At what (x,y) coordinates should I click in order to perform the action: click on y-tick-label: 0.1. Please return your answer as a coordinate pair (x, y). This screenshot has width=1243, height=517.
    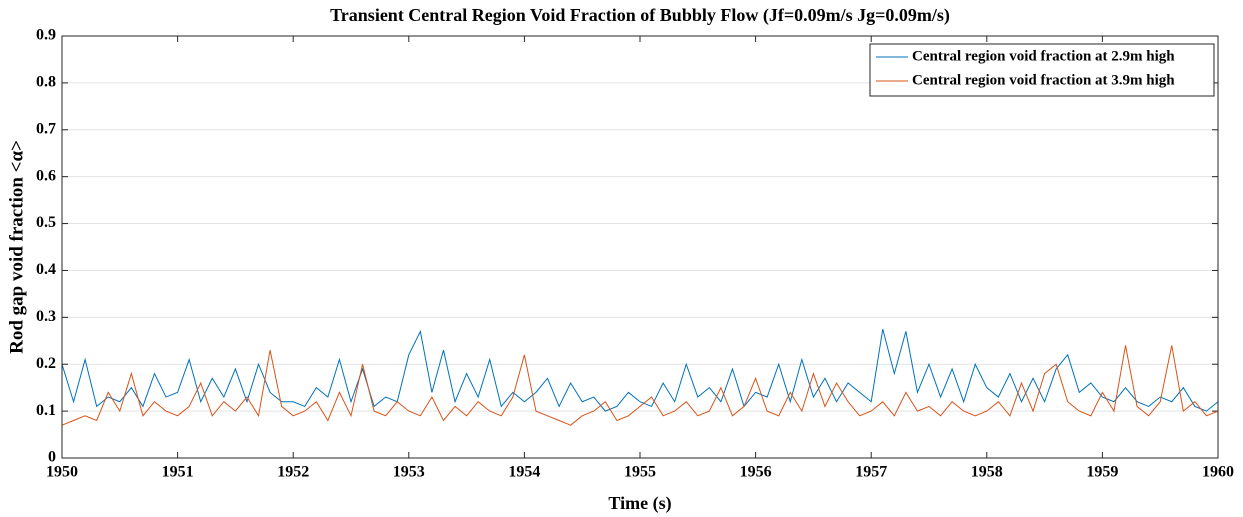
    Looking at the image, I should click on (46, 410).